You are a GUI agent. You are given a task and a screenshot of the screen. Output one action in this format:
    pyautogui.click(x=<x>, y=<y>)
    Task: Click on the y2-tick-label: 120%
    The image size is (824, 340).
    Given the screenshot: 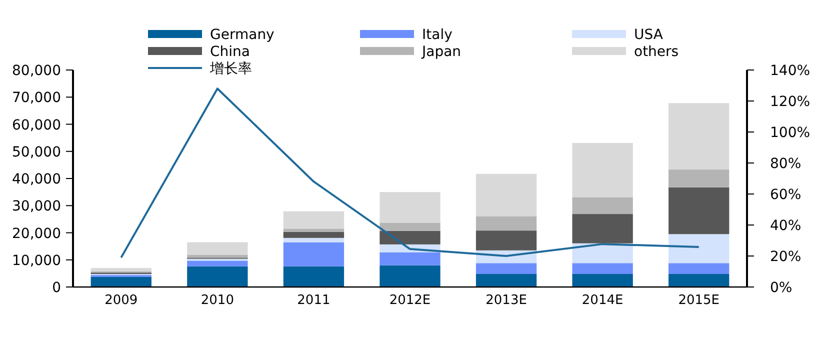 What is the action you would take?
    pyautogui.click(x=790, y=102)
    